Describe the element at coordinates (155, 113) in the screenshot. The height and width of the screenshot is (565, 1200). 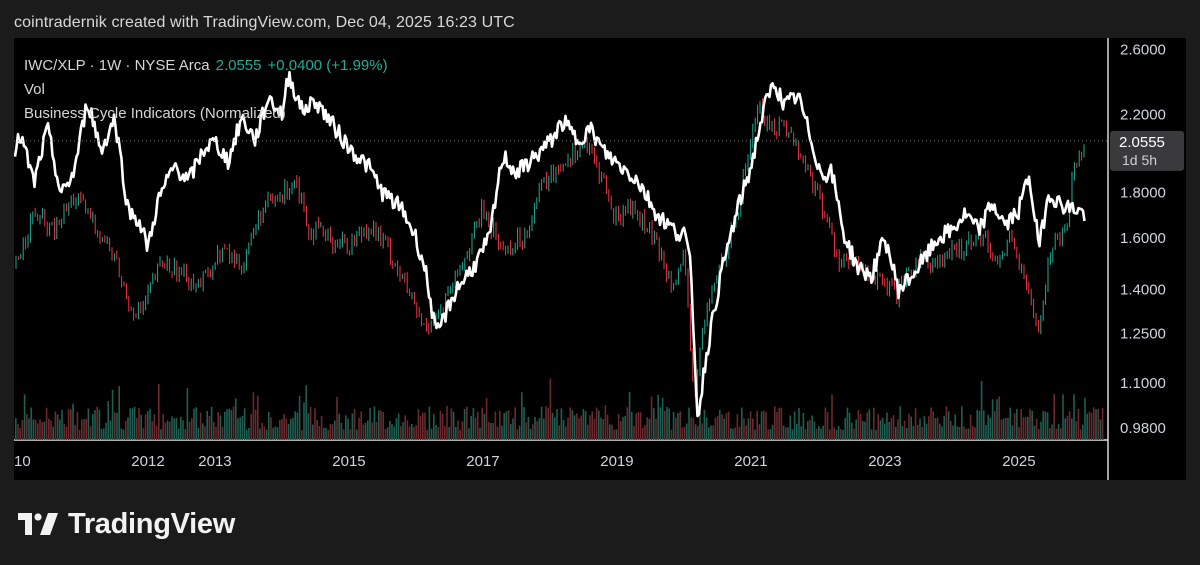
I see `legend-indicator: Business Cycle Indicators (Normalized)` at that location.